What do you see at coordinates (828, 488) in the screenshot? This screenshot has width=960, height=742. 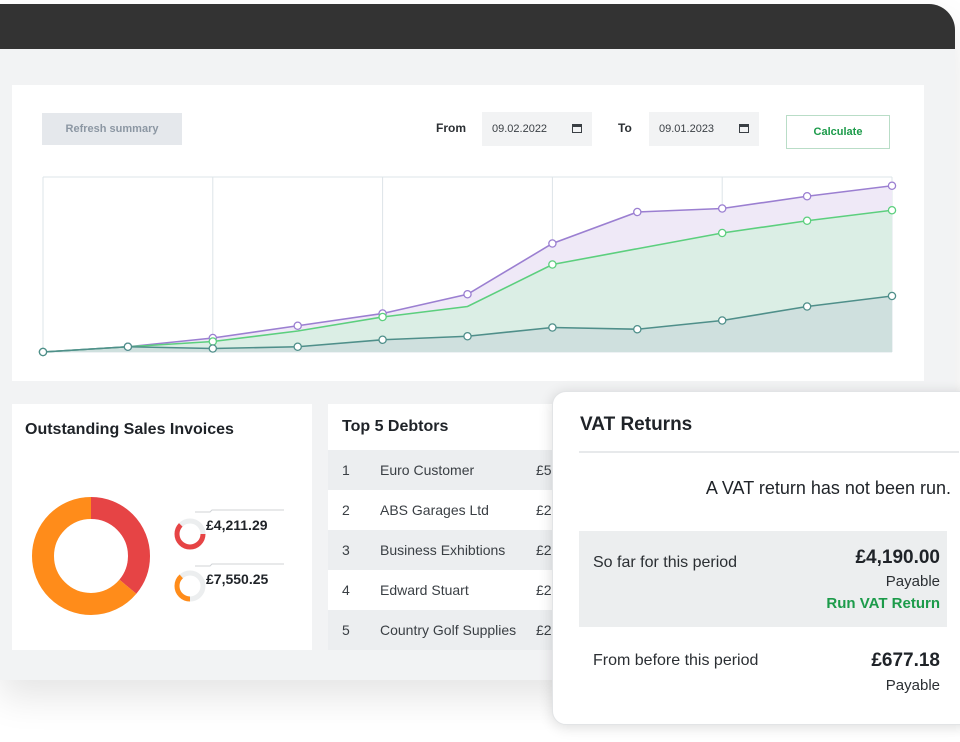 I see `vat-status-note: A VAT return has not been run.` at bounding box center [828, 488].